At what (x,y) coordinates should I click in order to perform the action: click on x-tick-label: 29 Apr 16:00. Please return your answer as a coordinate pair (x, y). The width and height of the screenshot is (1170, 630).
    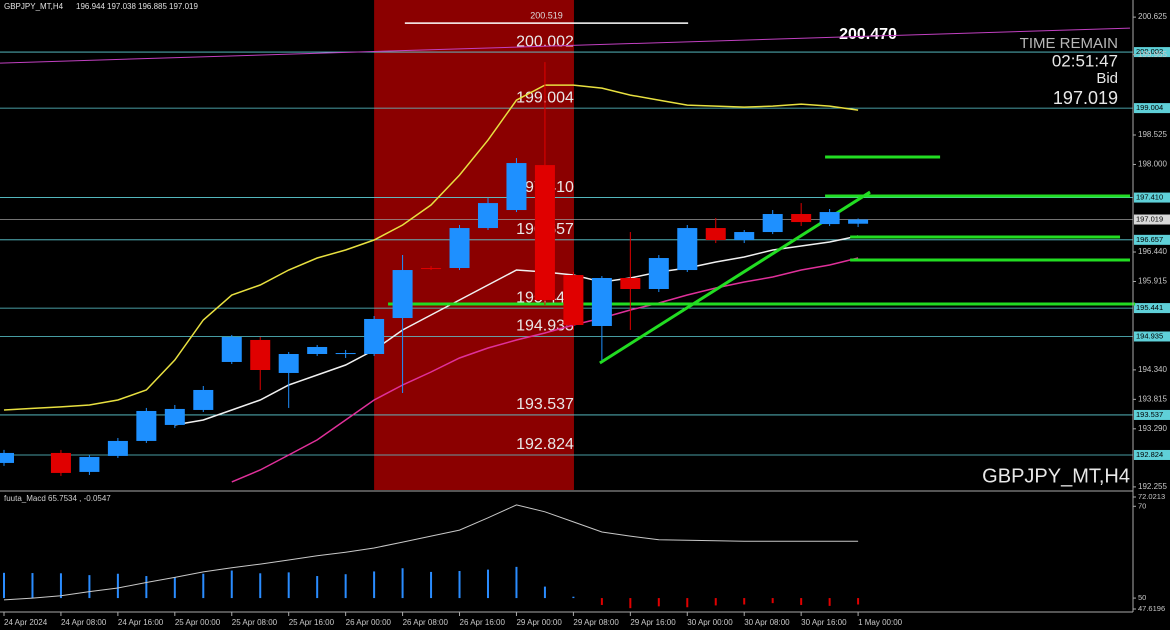
    Looking at the image, I should click on (653, 622).